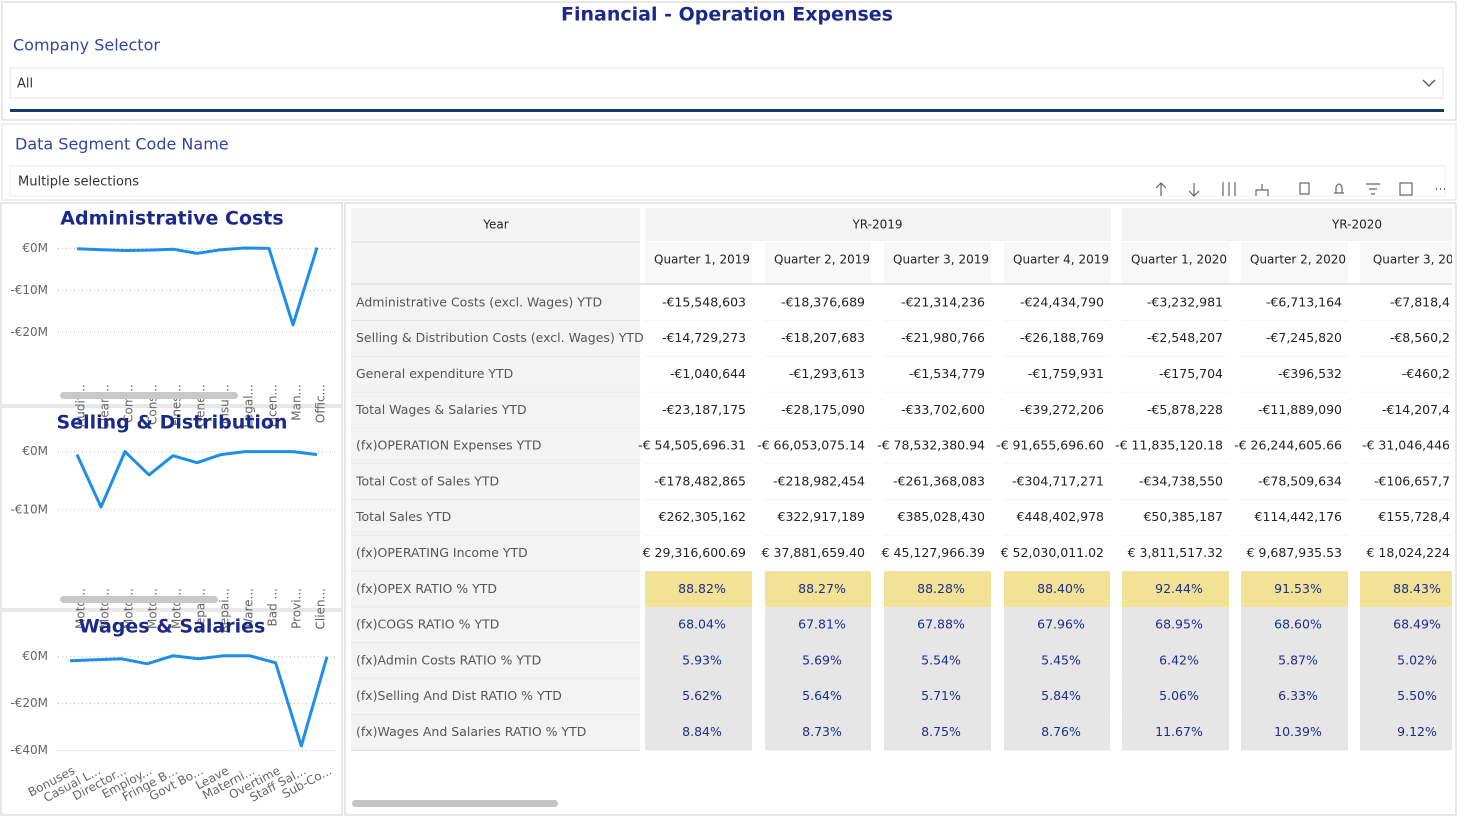 The image size is (1465, 822). Describe the element at coordinates (941, 659) in the screenshot. I see `cell-text: 5.54%` at that location.